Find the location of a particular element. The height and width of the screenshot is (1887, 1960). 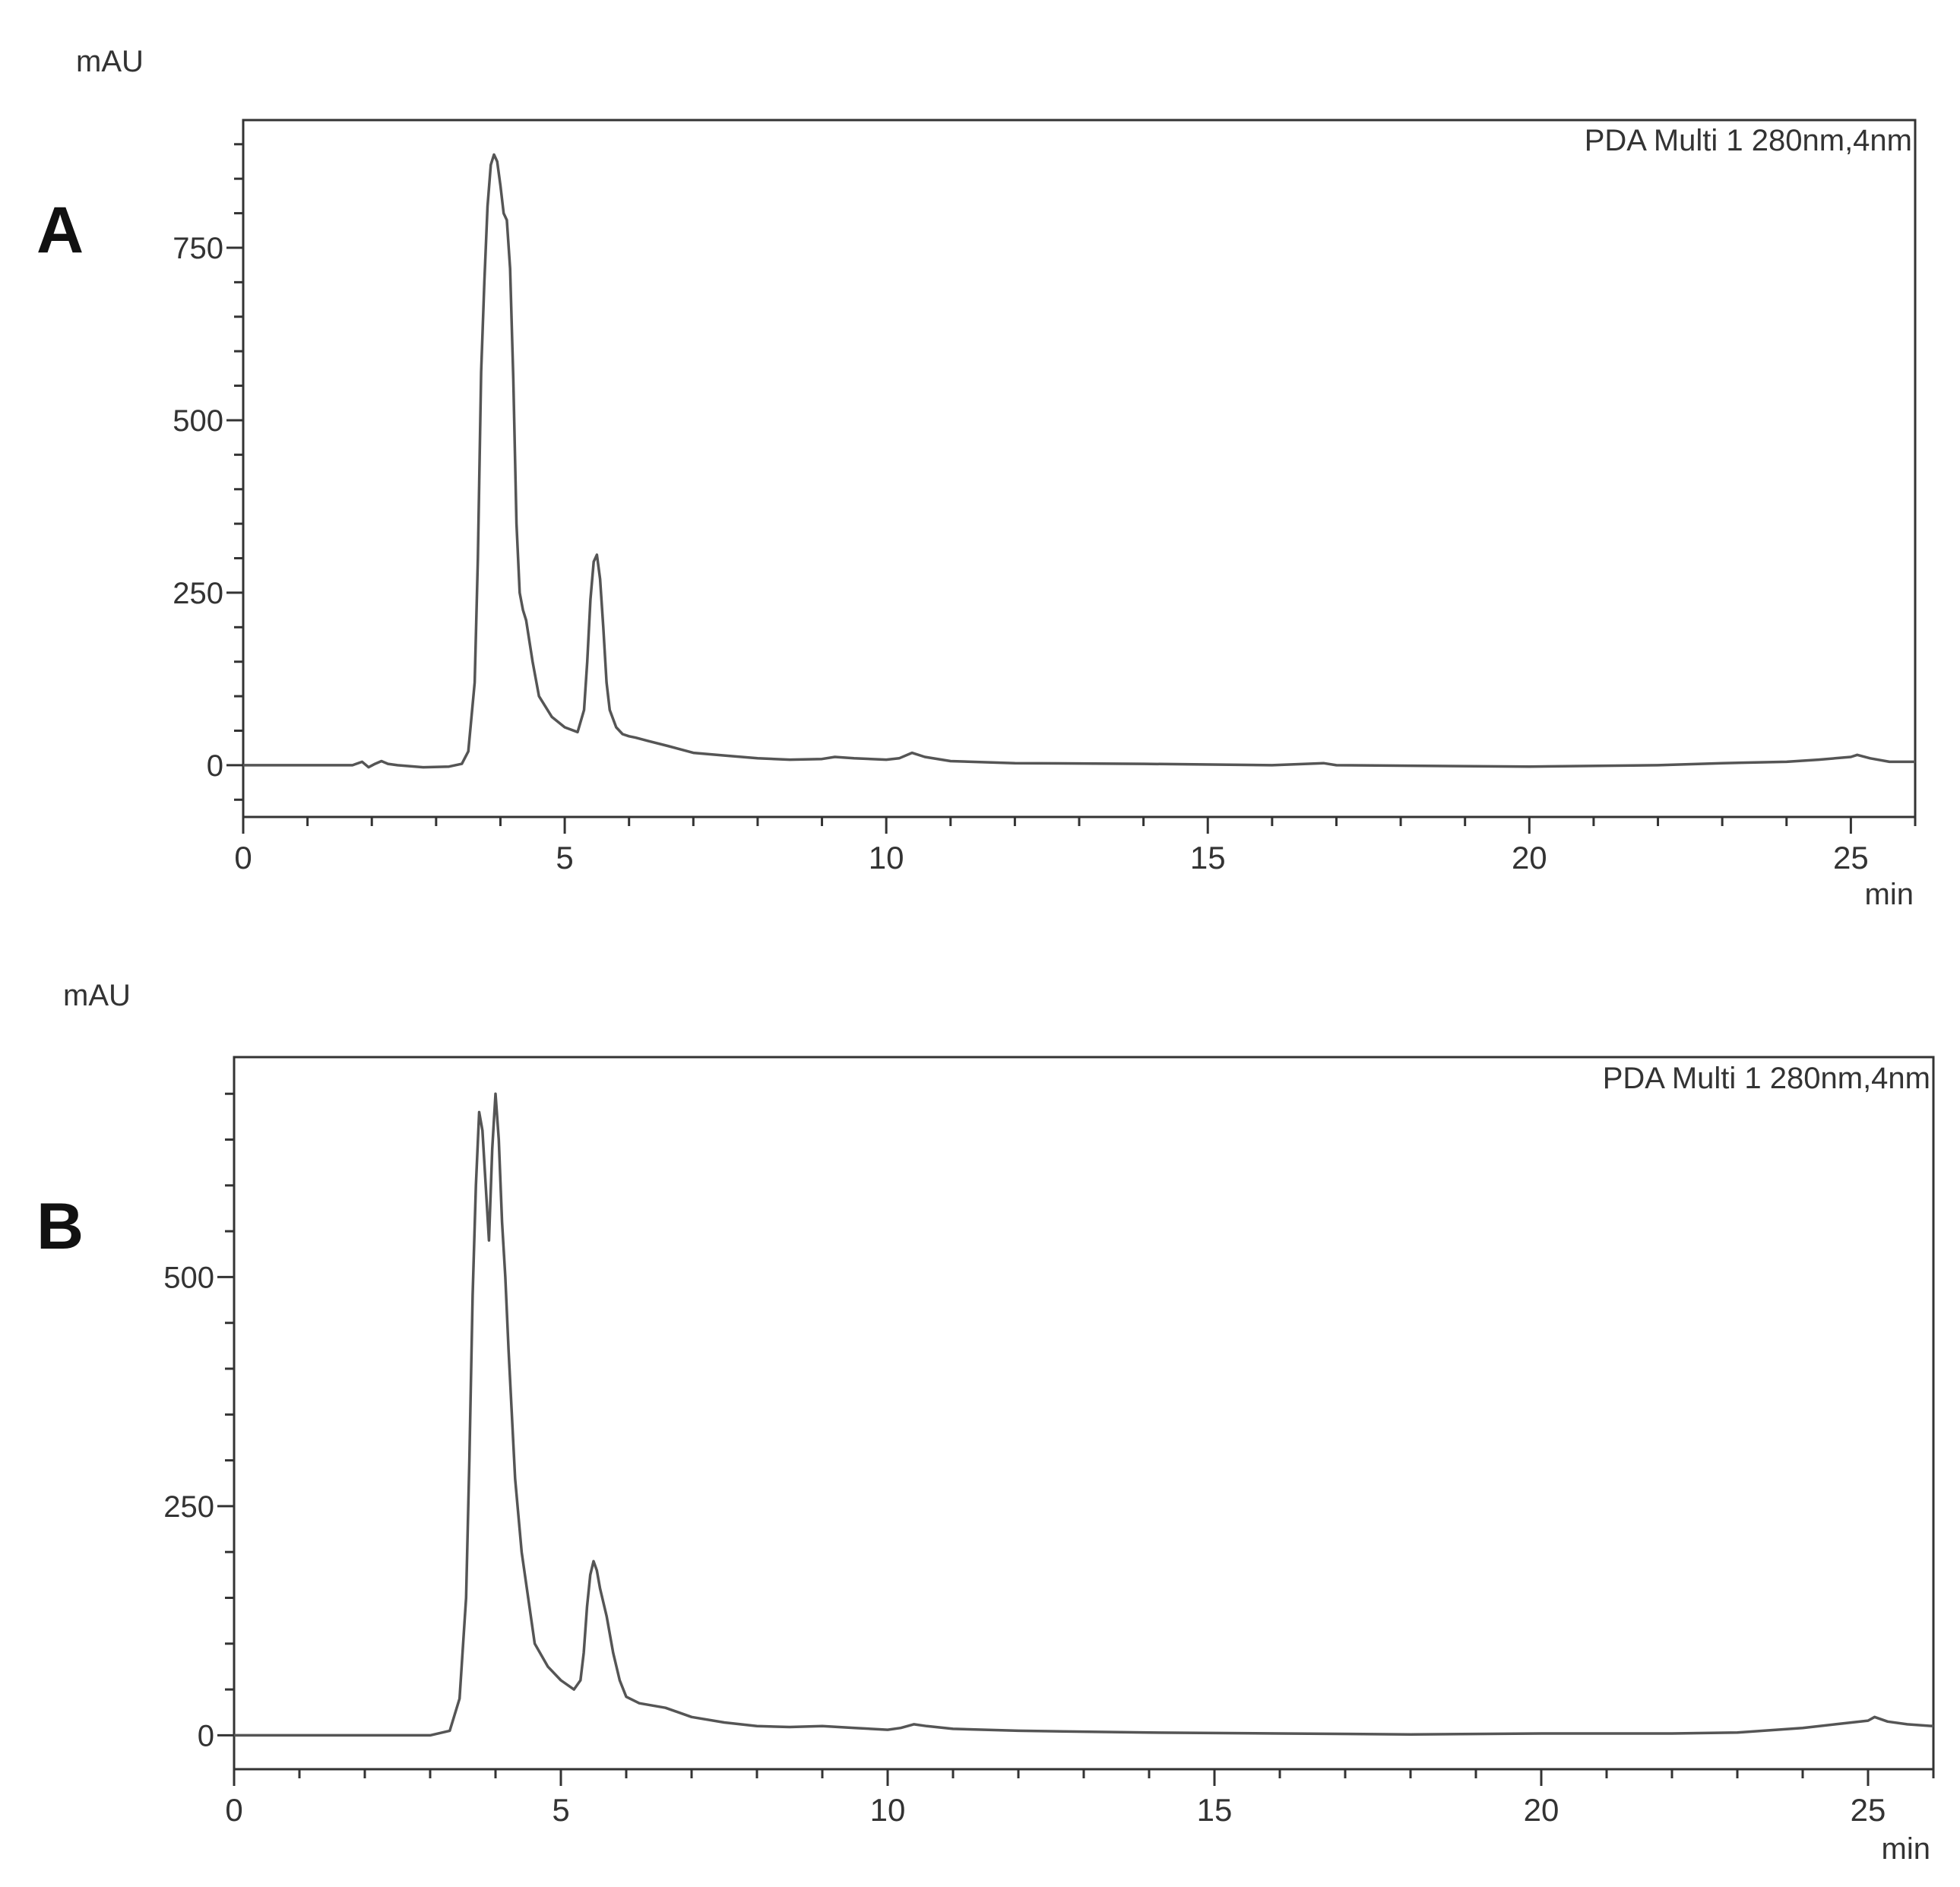

panel-label: A is located at coordinates (60, 230).